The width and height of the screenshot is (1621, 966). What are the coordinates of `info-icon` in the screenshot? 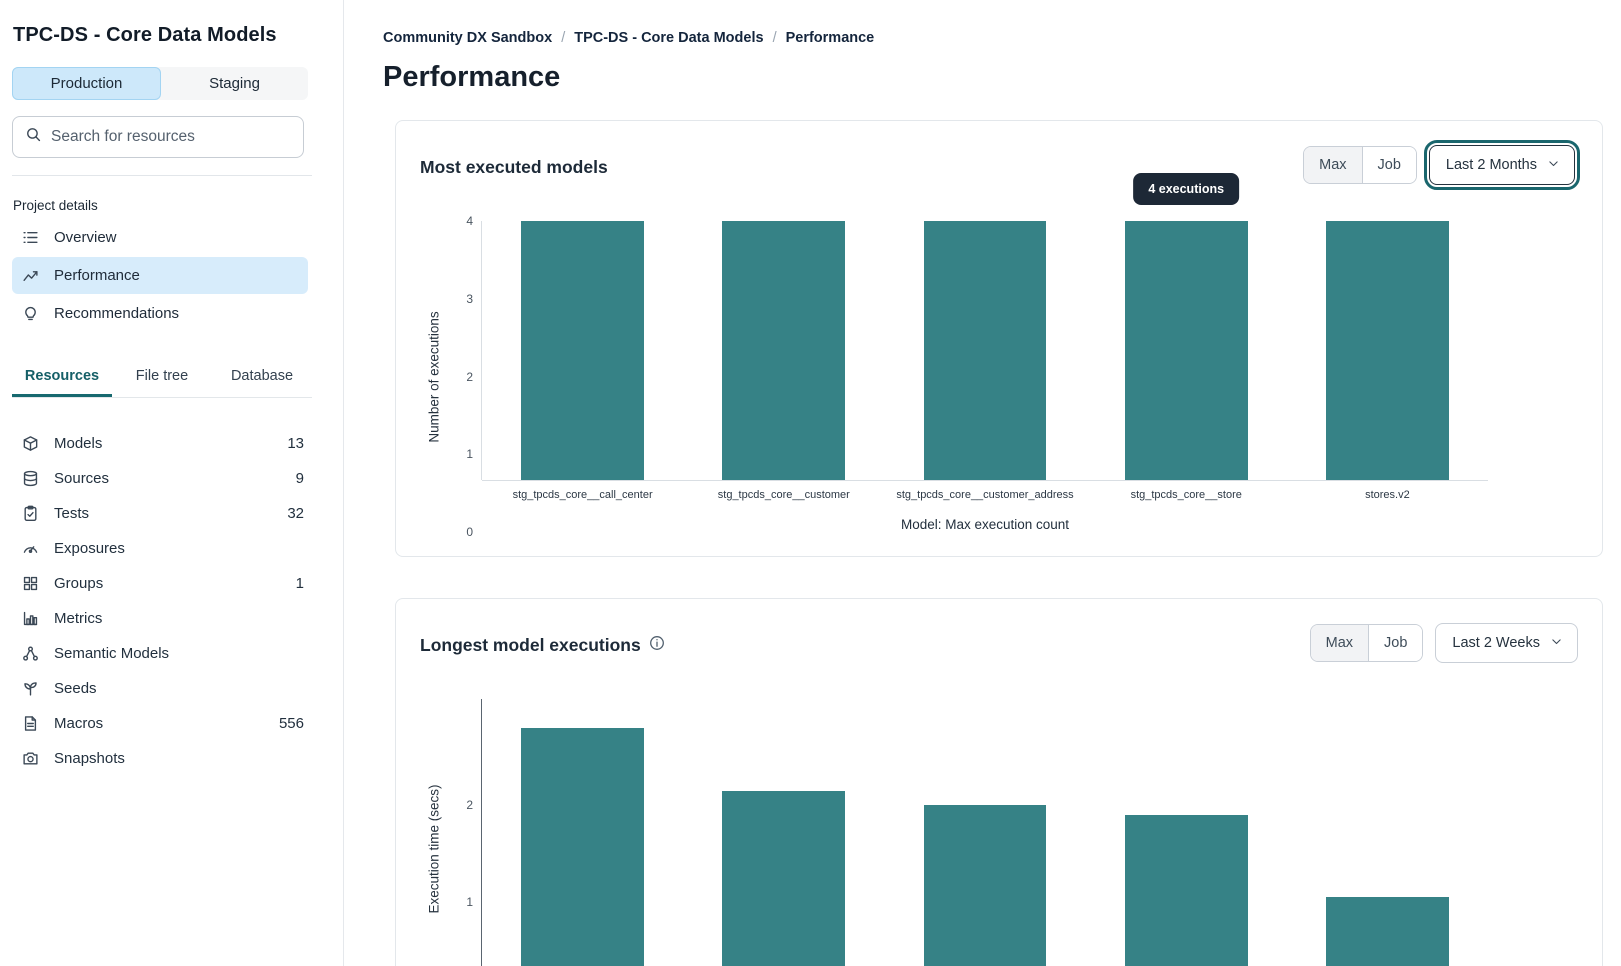 It's located at (657, 645).